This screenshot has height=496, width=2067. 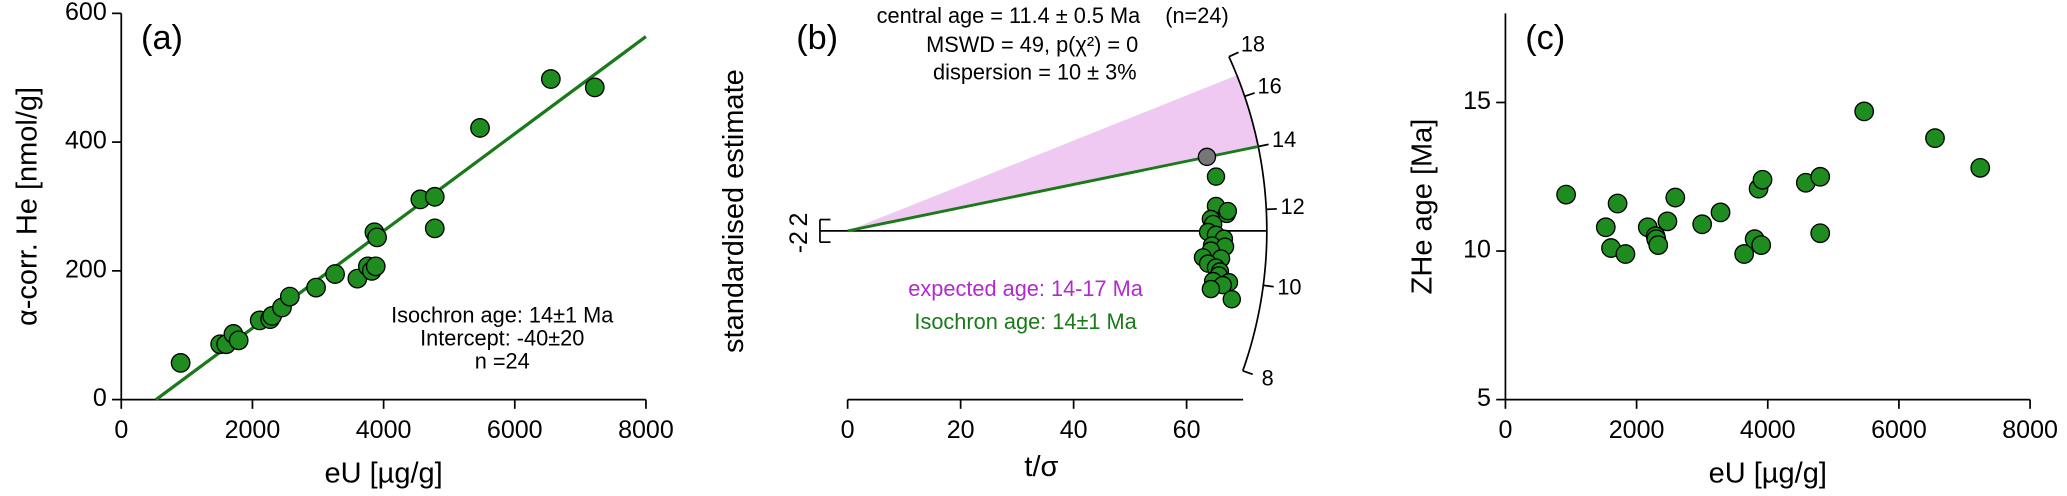 I want to click on arc-tick-label: 10, so click(x=1289, y=286).